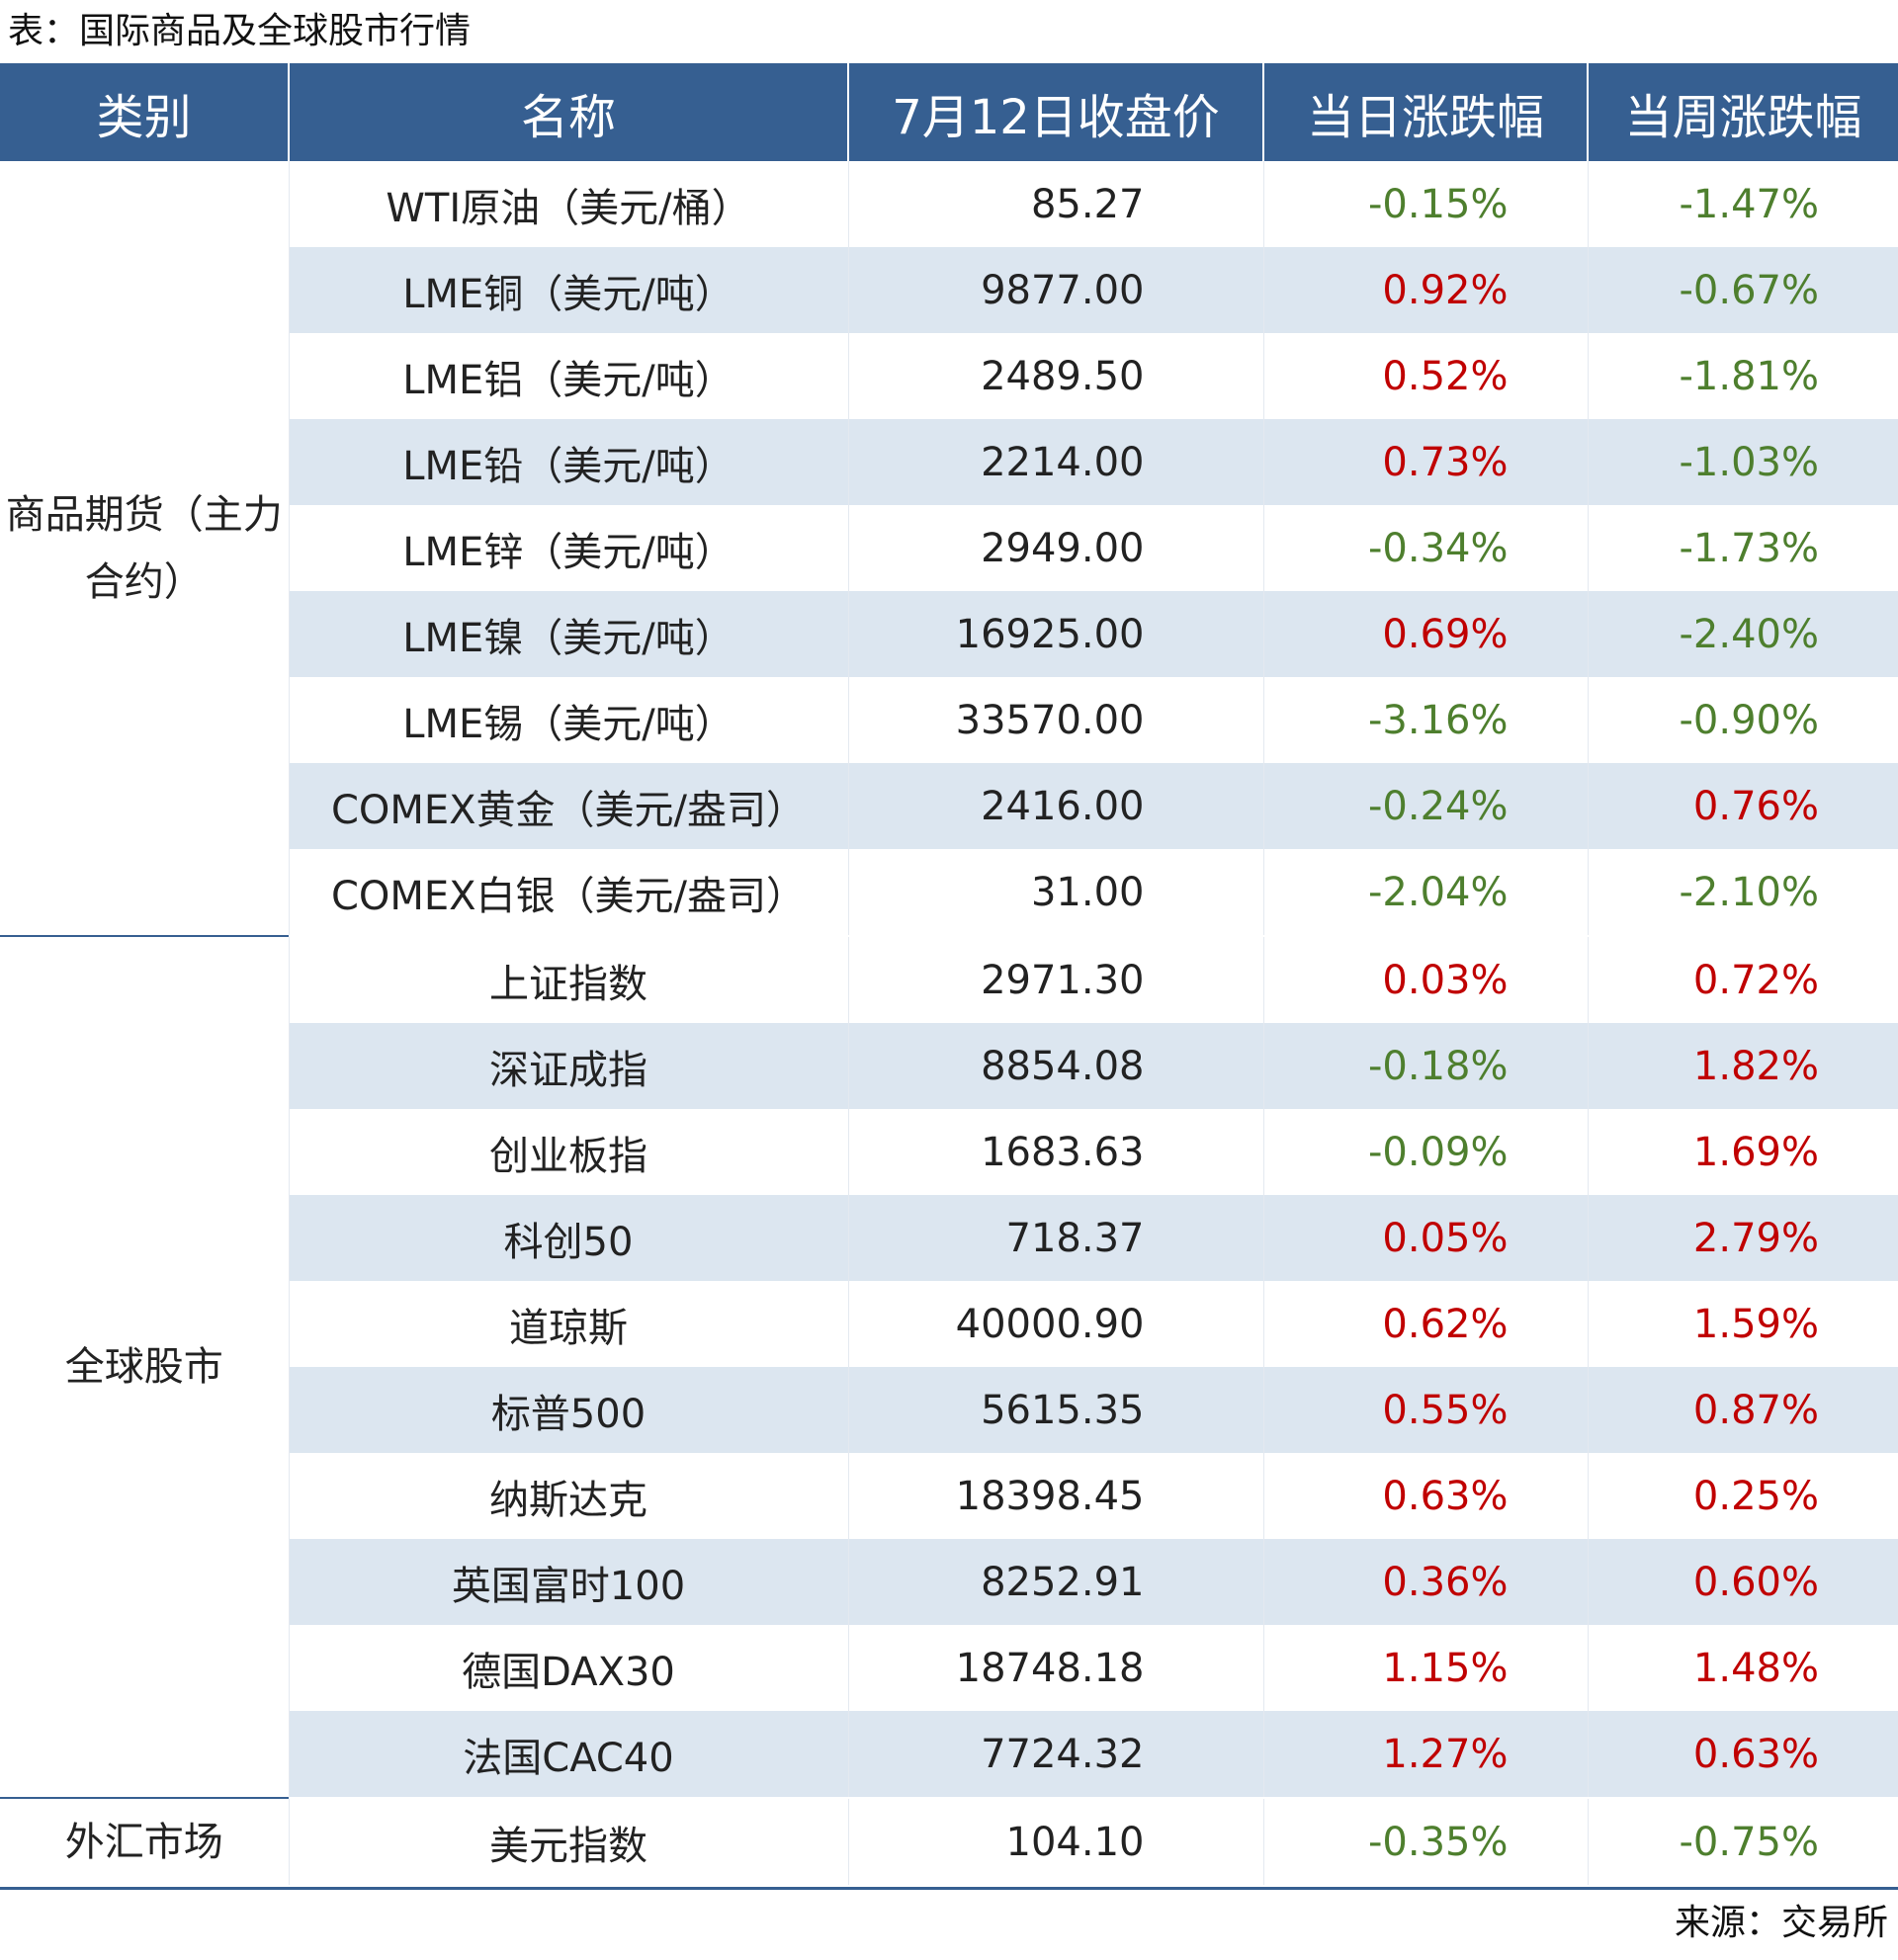 This screenshot has height=1960, width=1898. Describe the element at coordinates (1055, 806) in the screenshot. I see `close-price-cell: 2416.00` at that location.